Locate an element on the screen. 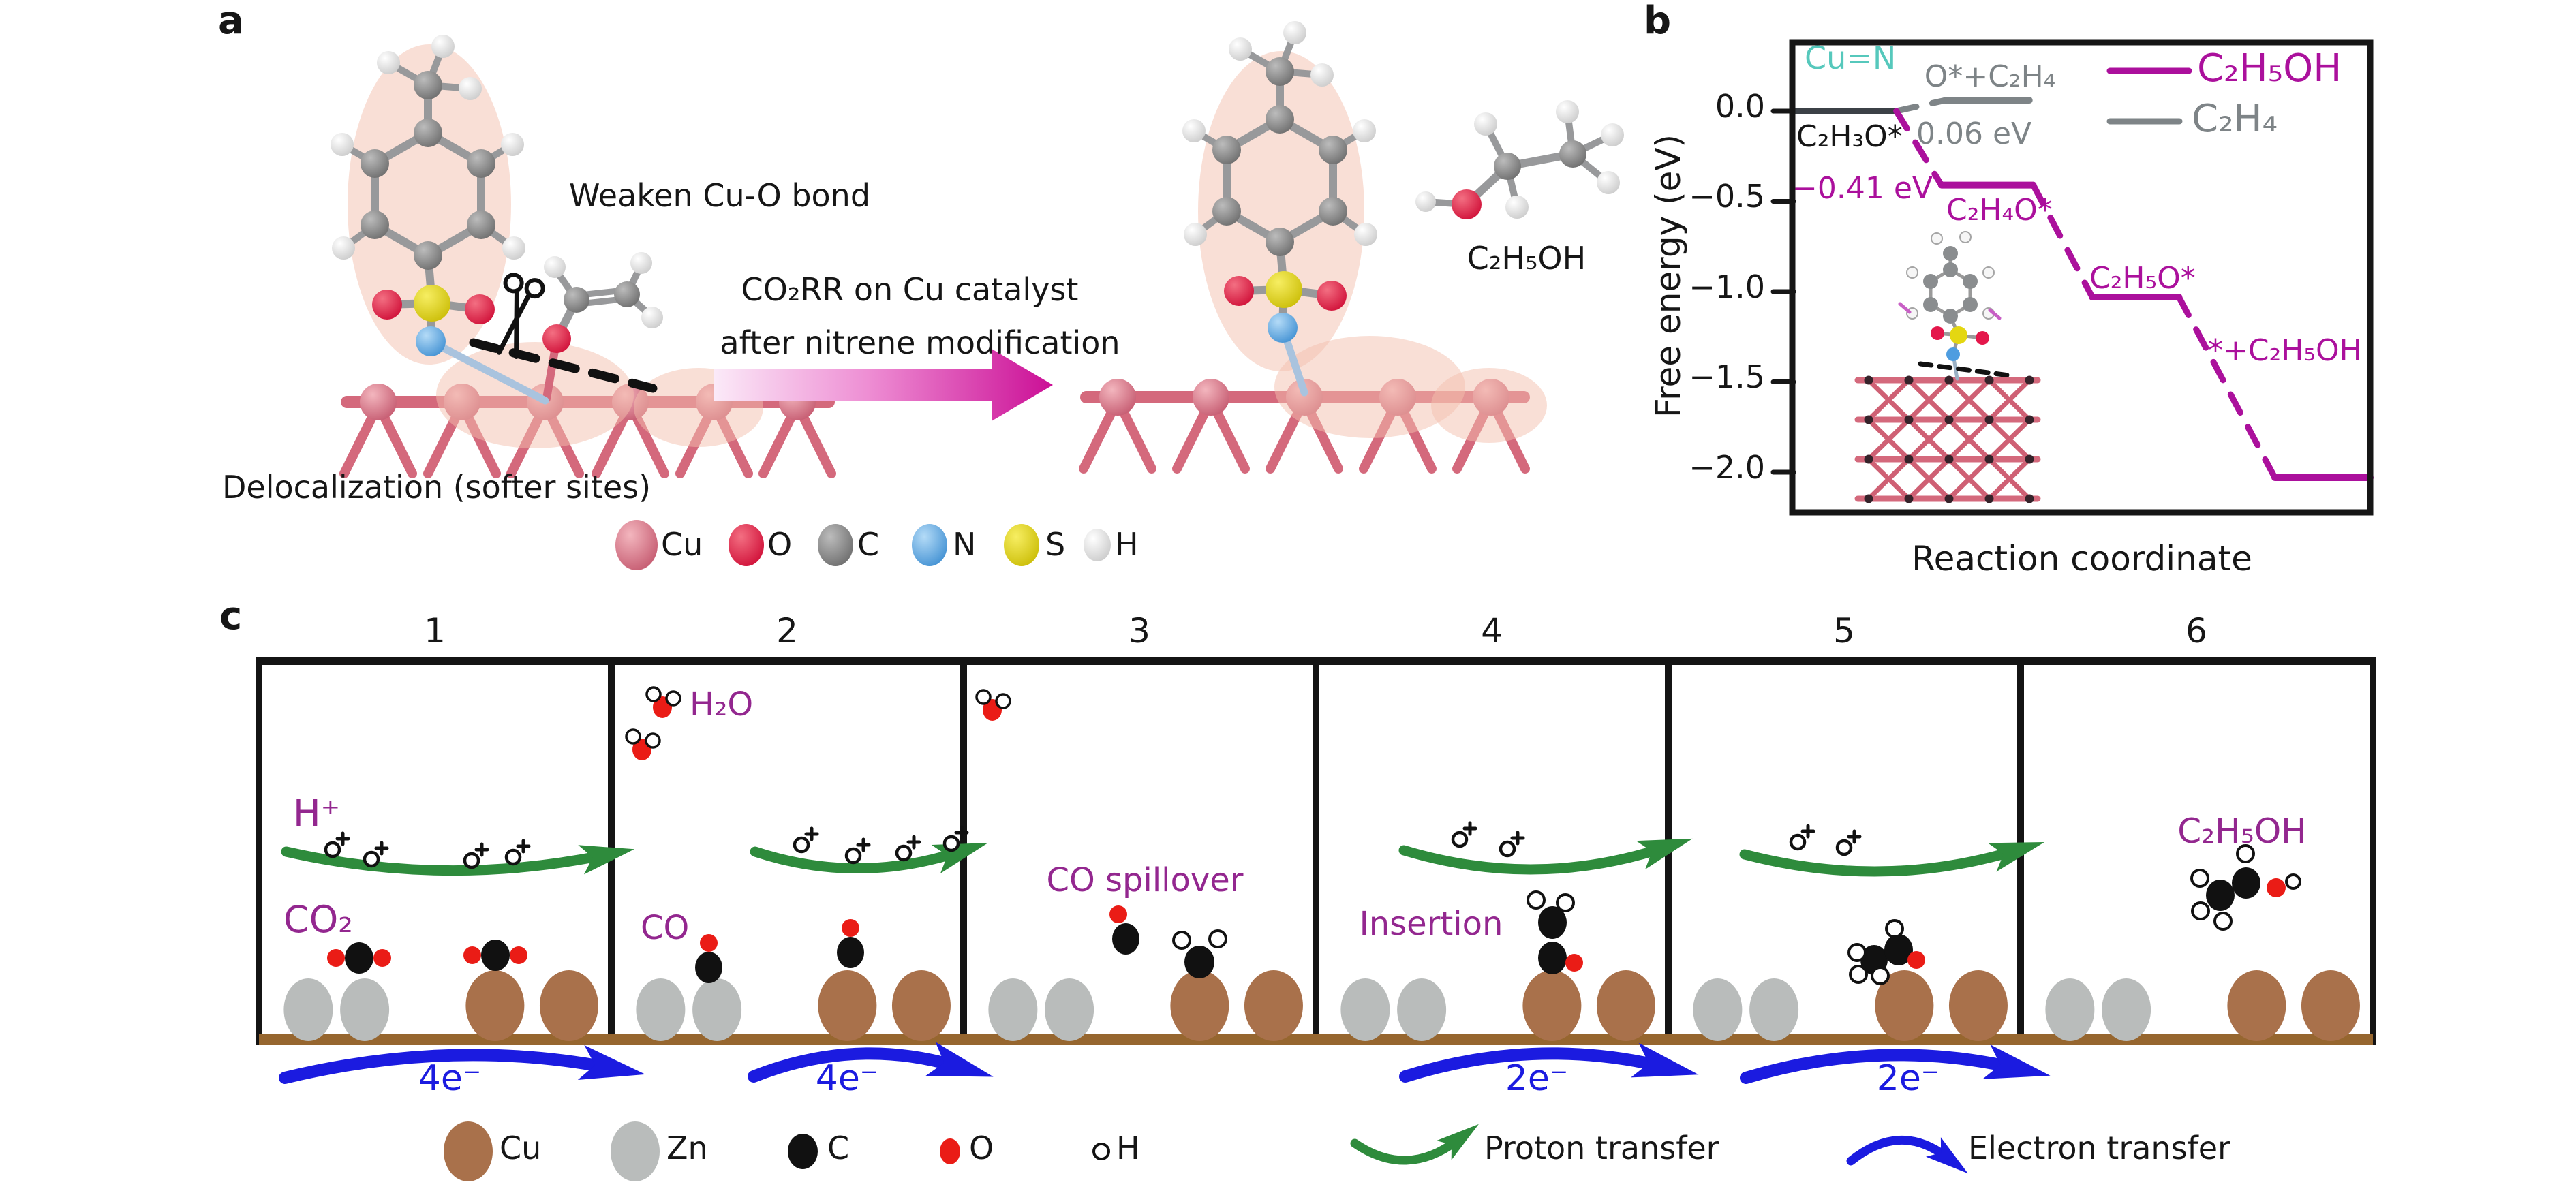 The image size is (2576, 1193). legend-a-cu: Cu is located at coordinates (682, 544).